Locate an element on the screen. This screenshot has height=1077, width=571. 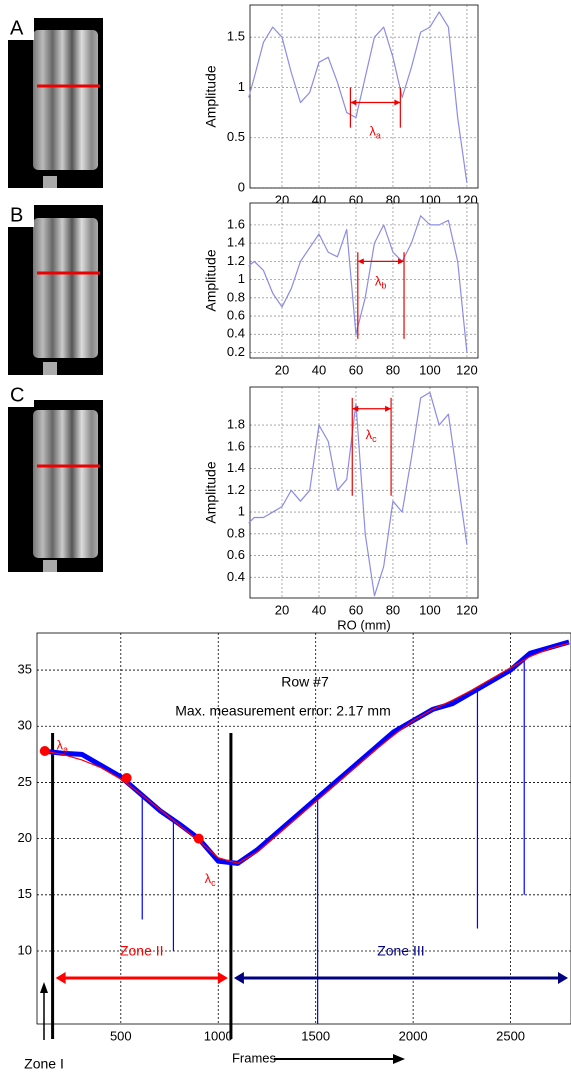
y-tick-label: 0 is located at coordinates (241, 186).